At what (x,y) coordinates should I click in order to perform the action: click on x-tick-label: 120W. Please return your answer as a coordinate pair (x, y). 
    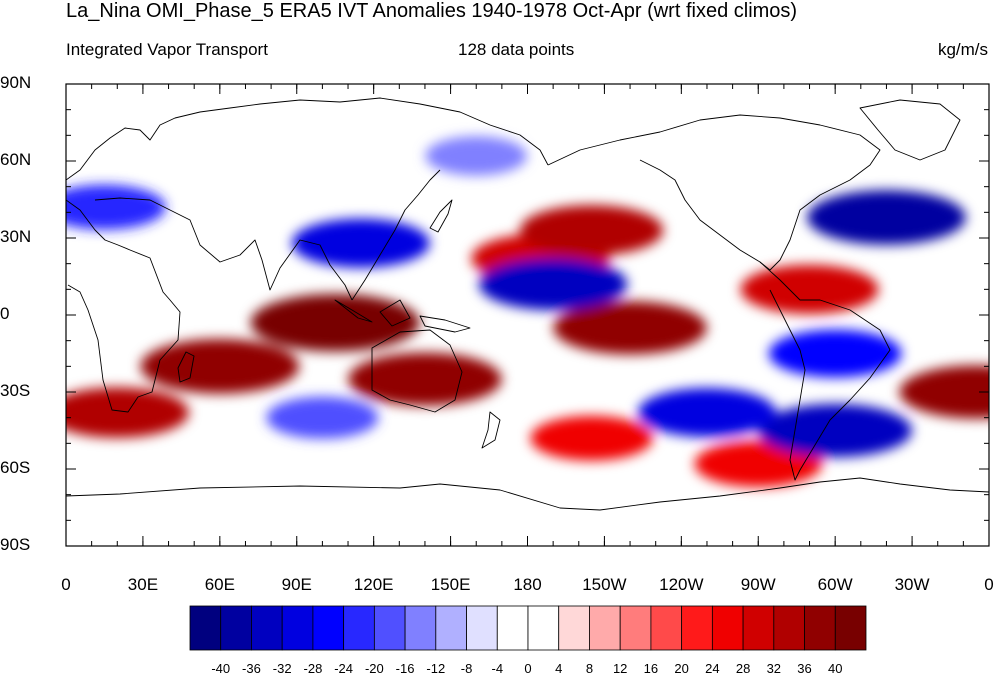
    Looking at the image, I should click on (681, 584).